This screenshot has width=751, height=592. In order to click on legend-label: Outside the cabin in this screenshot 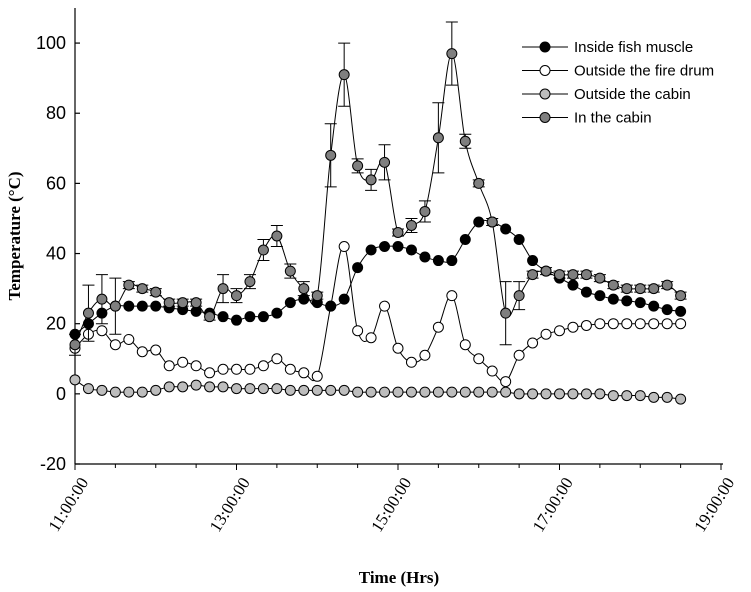, I will do `click(632, 94)`.